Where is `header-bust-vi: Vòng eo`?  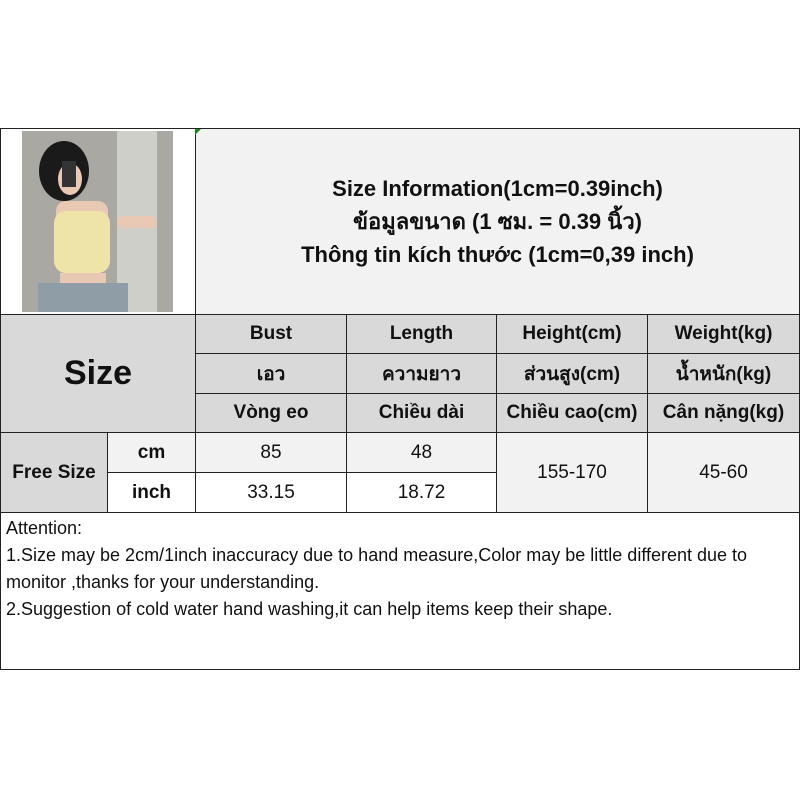 header-bust-vi: Vòng eo is located at coordinates (271, 413).